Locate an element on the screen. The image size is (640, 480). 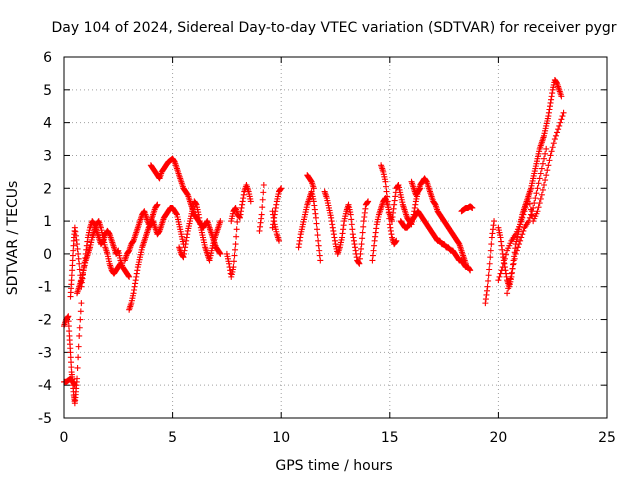
y-axis-label: SDTVAR / TECUs is located at coordinates (13, 238).